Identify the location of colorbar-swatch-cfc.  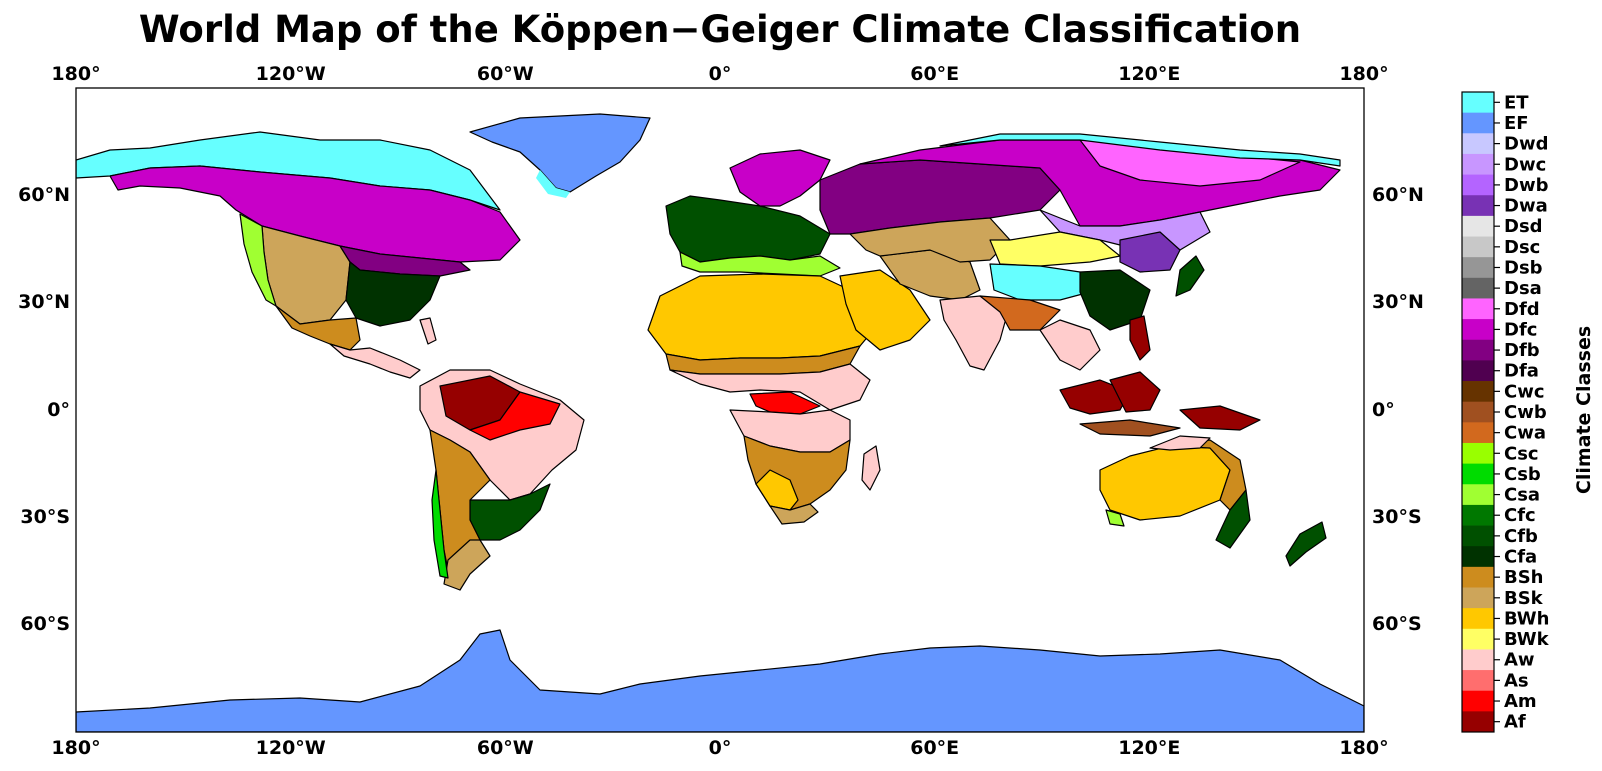
(1478, 515).